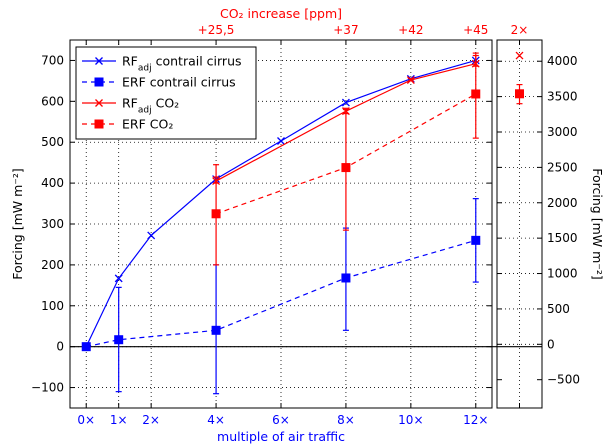 This screenshot has width=603, height=445. I want to click on right-panel-marks, so click(519, 78).